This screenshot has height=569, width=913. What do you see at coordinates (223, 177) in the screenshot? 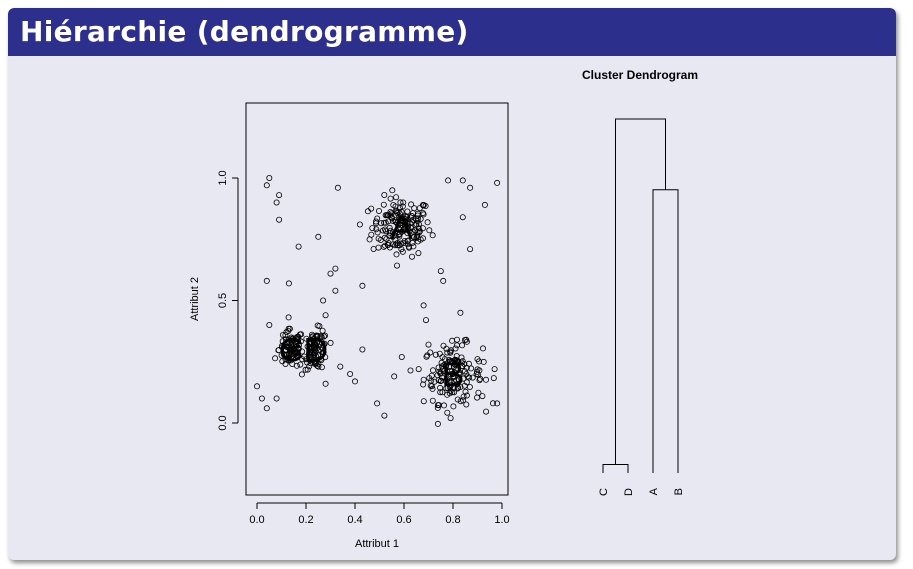
I see `y-tick-label: 1.0` at bounding box center [223, 177].